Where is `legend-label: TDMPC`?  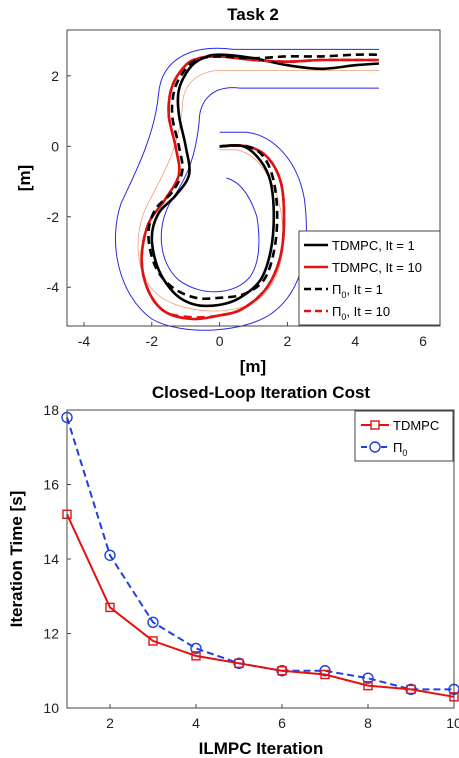 legend-label: TDMPC is located at coordinates (416, 425).